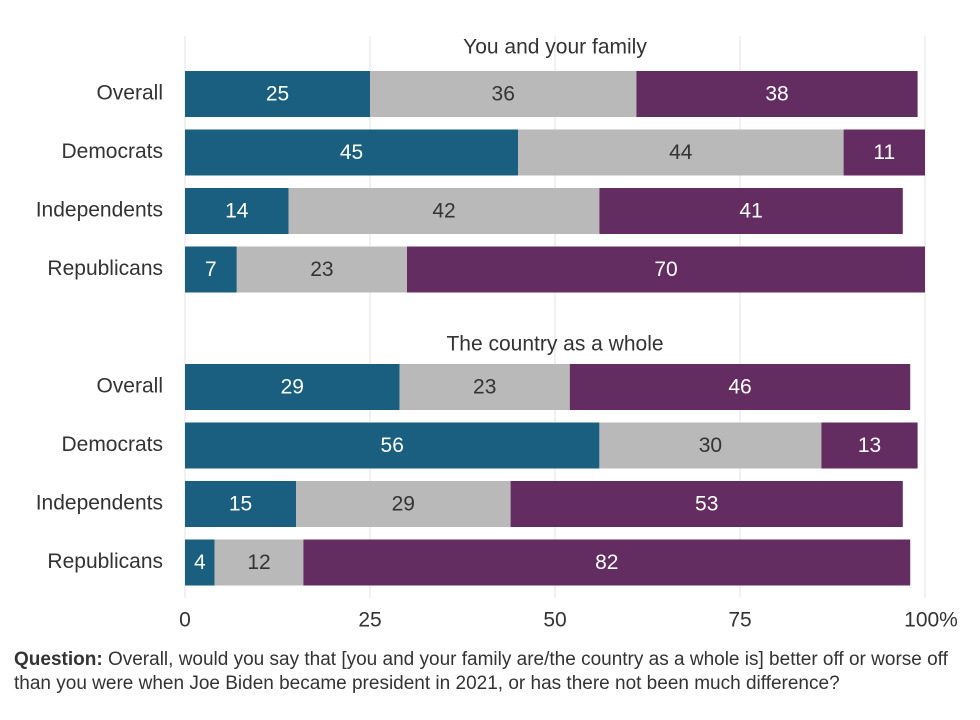 The width and height of the screenshot is (980, 720). Describe the element at coordinates (554, 344) in the screenshot. I see `panel-title: The country as a whole` at that location.